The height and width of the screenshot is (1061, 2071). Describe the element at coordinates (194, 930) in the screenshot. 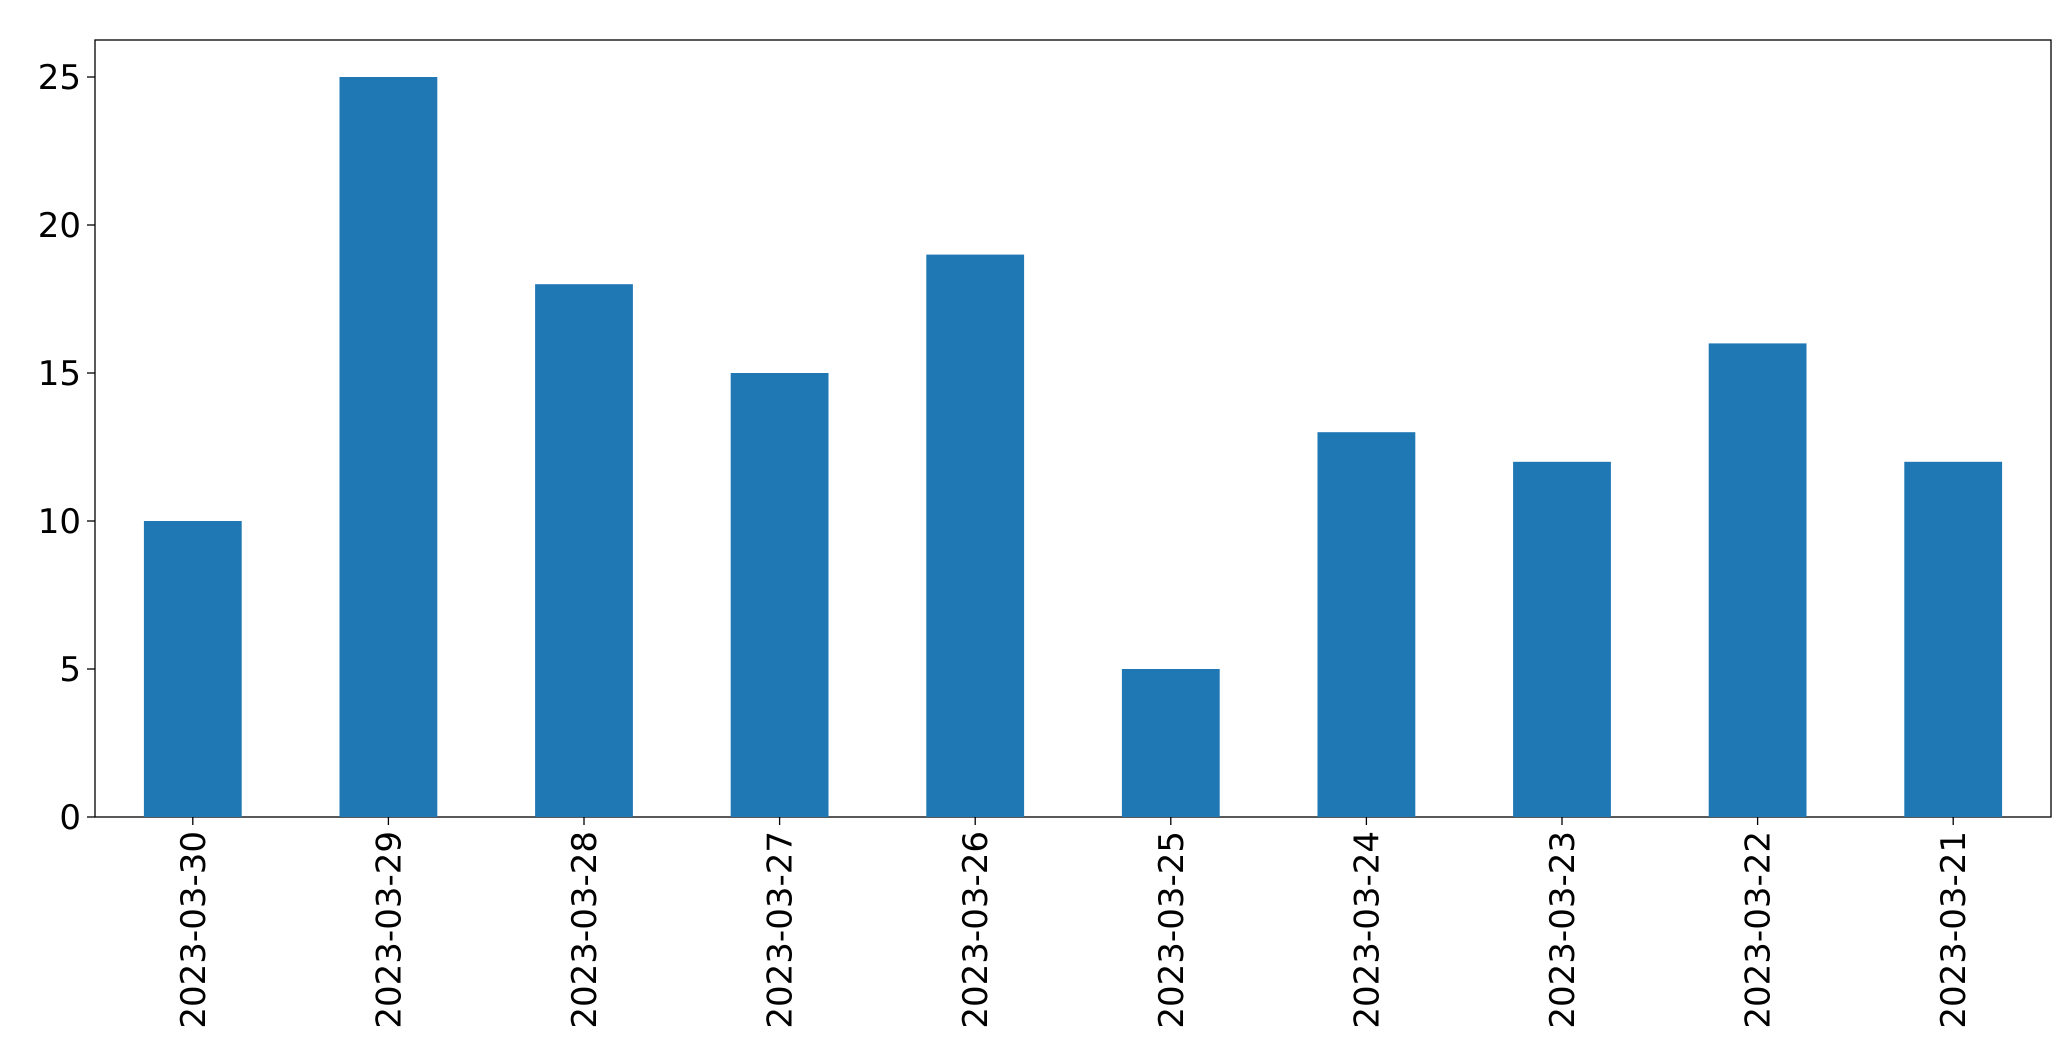

I see `x-tick-label: 2023-03-30` at that location.